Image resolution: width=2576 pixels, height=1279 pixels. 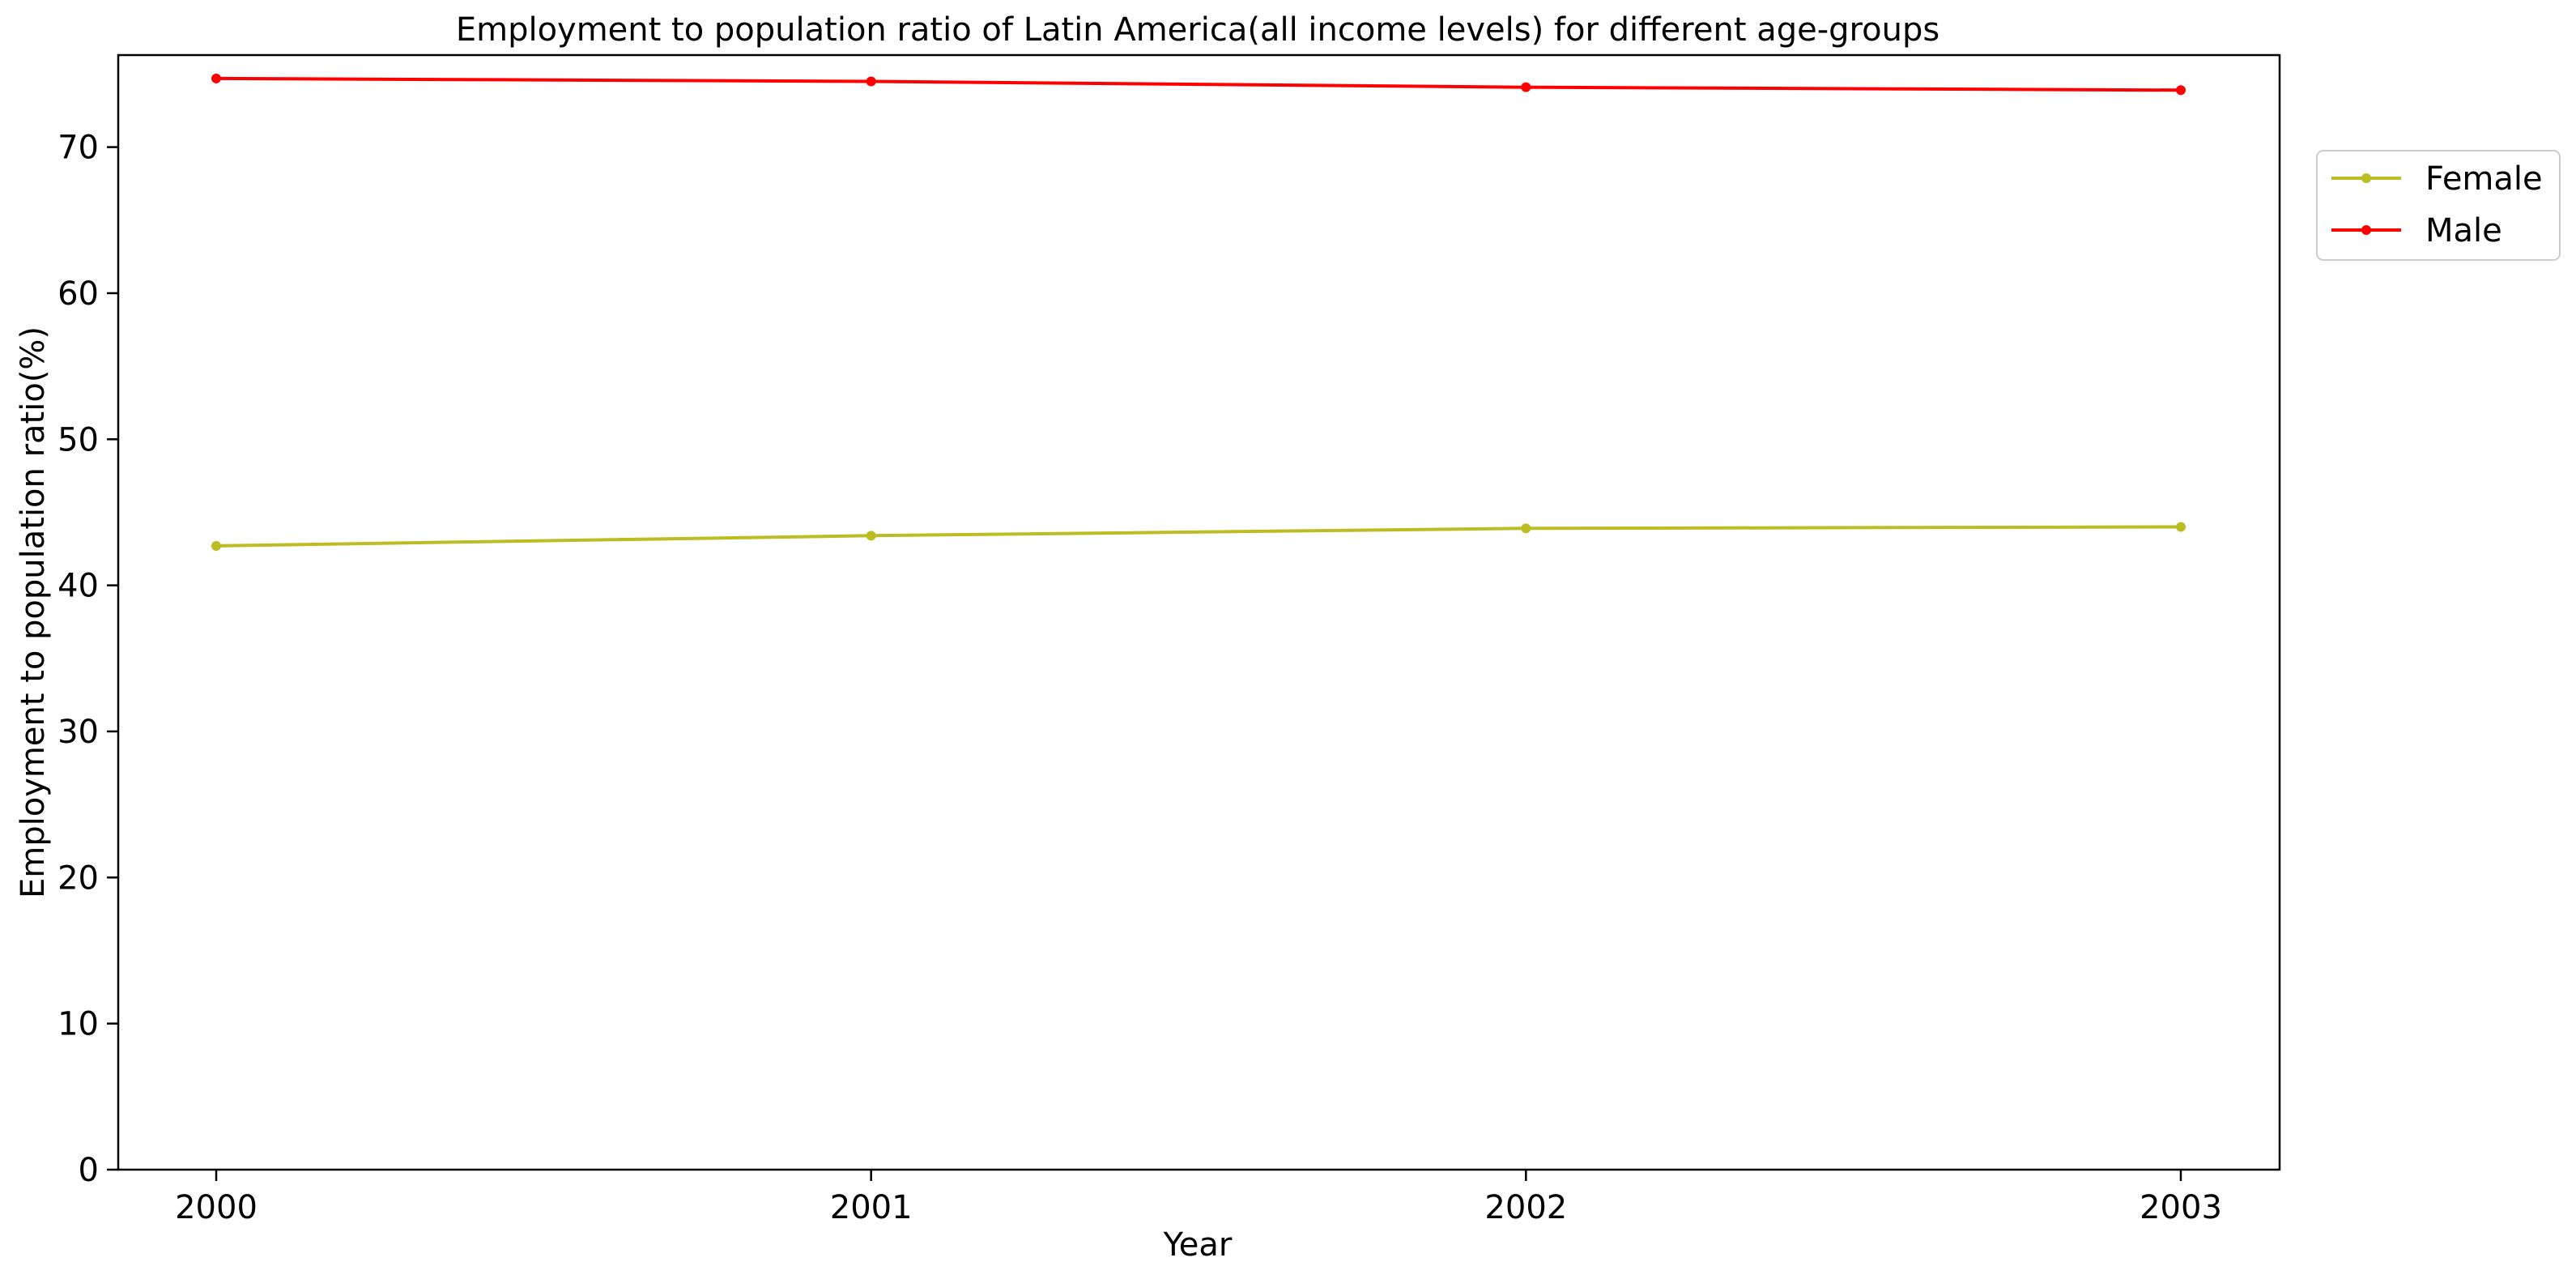 I want to click on y-tick-label: 0, so click(x=89, y=1170).